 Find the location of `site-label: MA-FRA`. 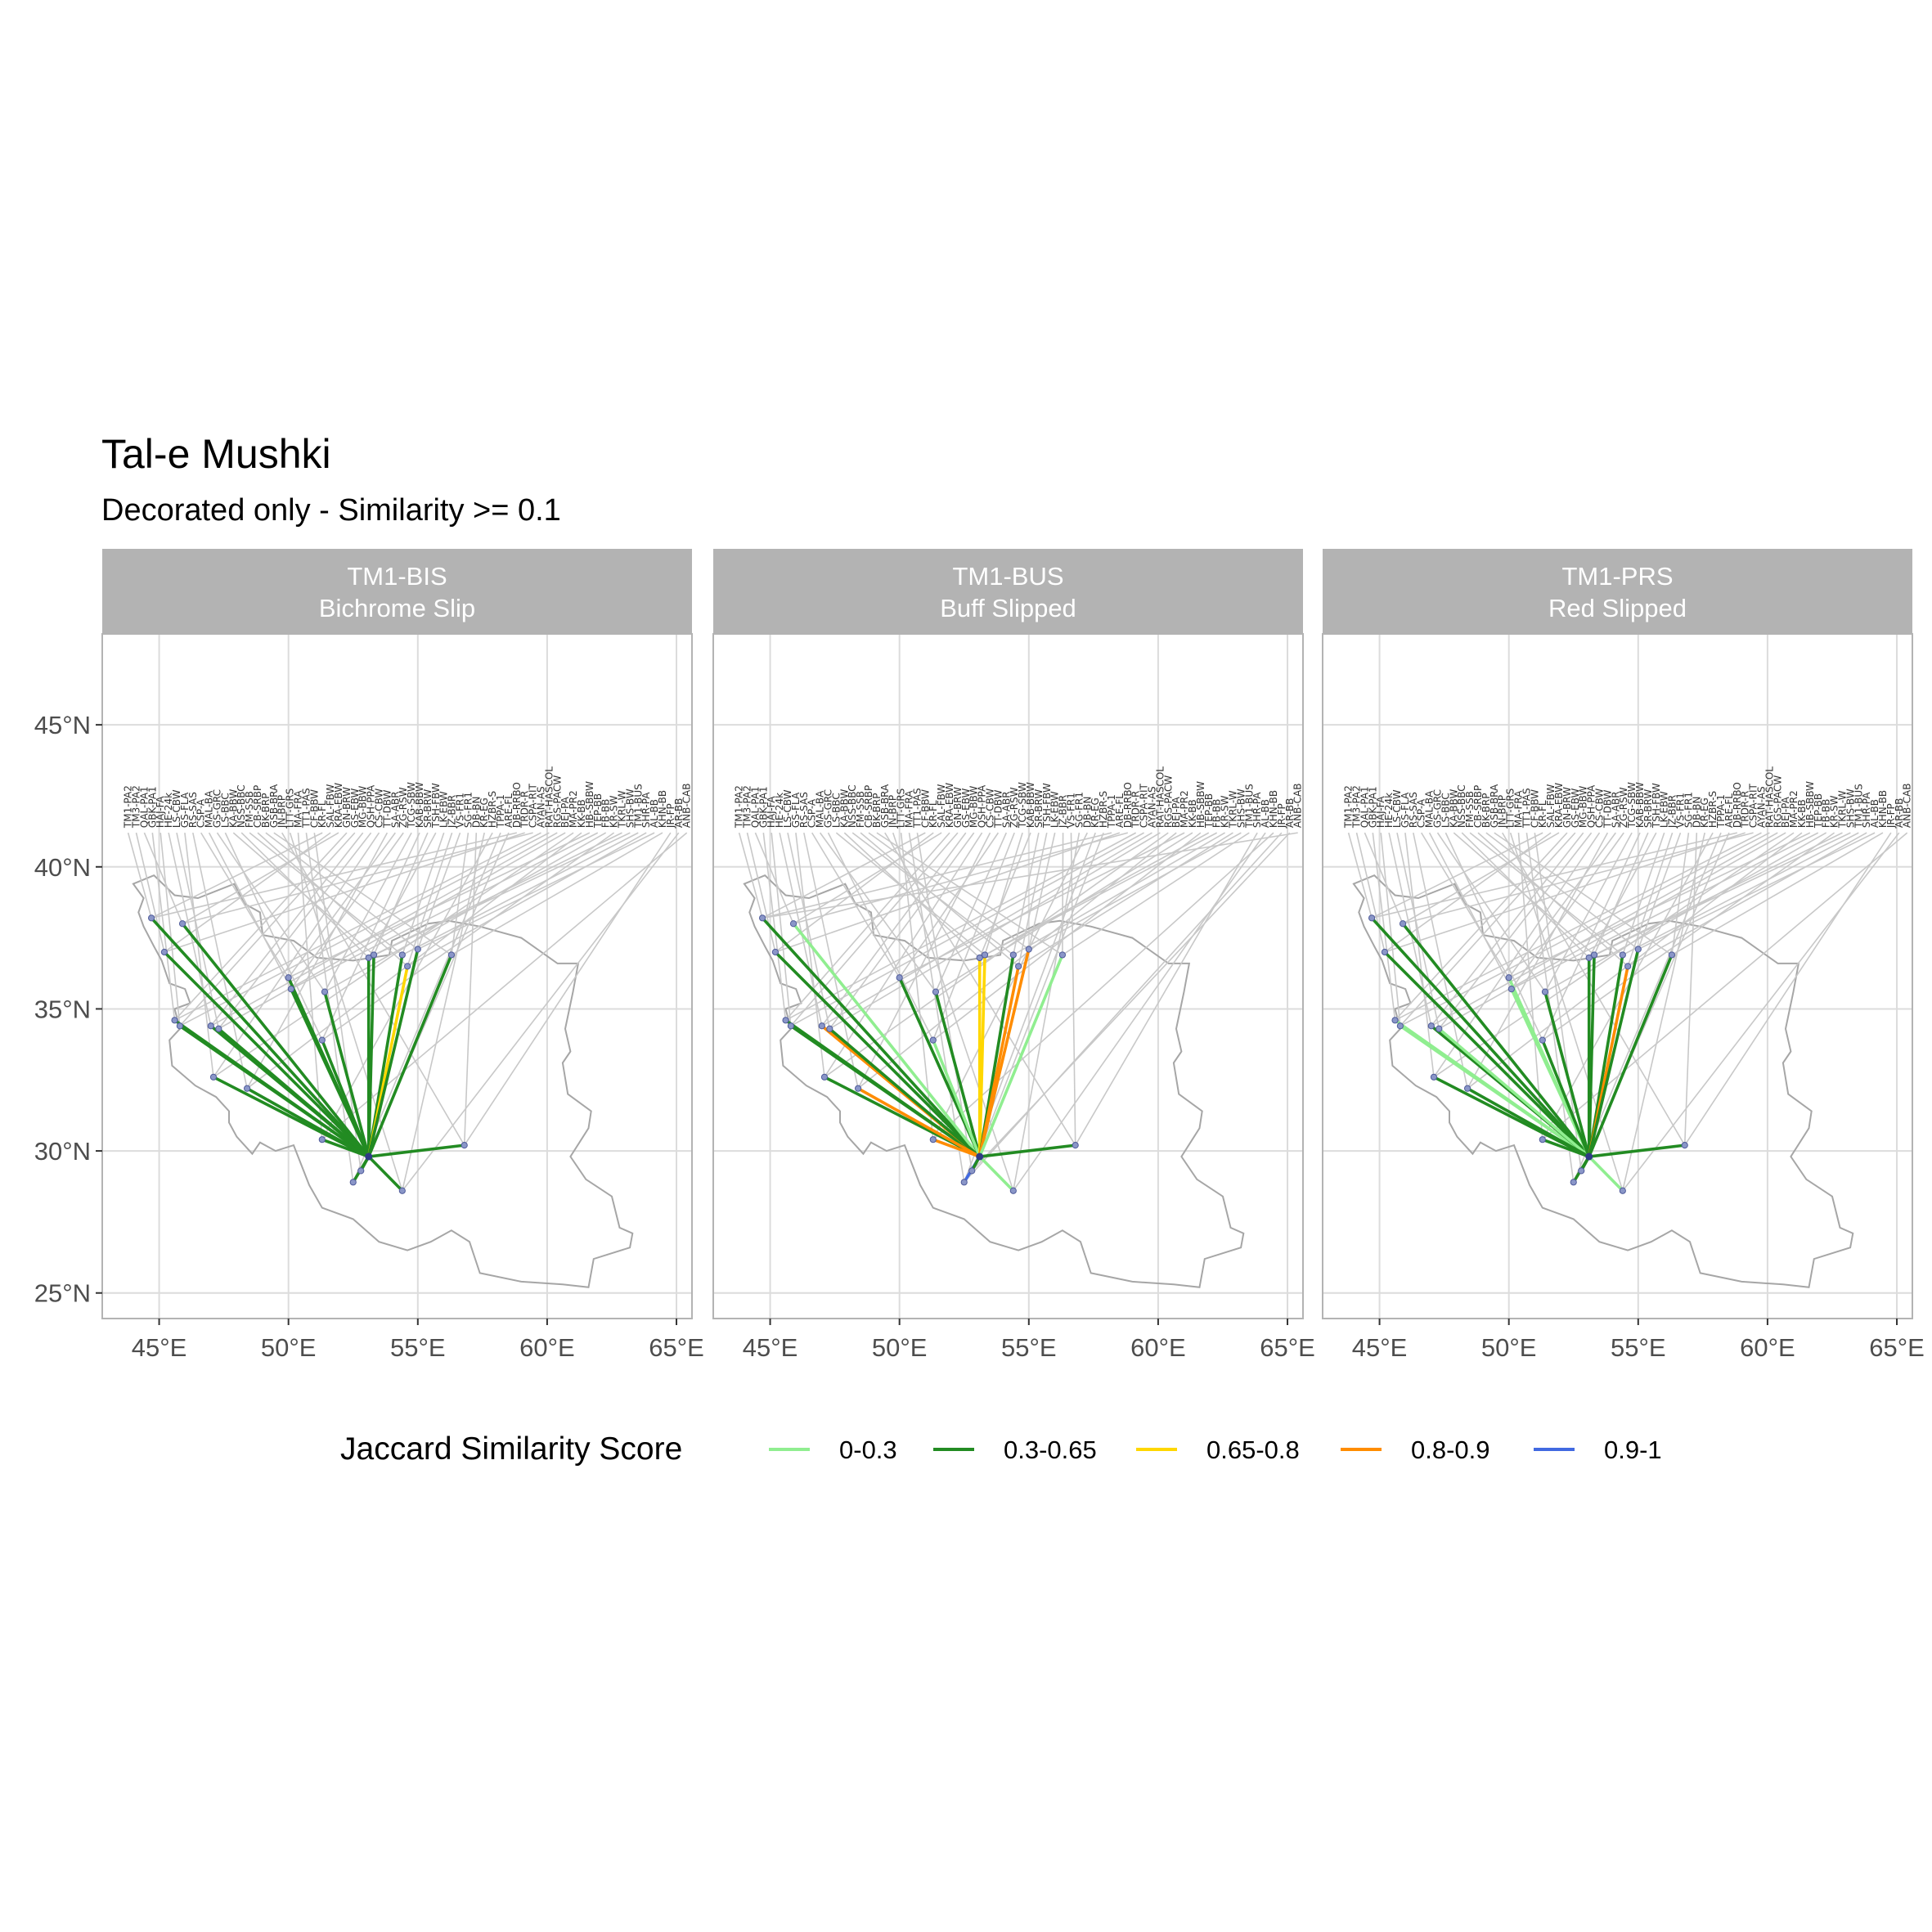

site-label: MA-FRA is located at coordinates (1519, 809).